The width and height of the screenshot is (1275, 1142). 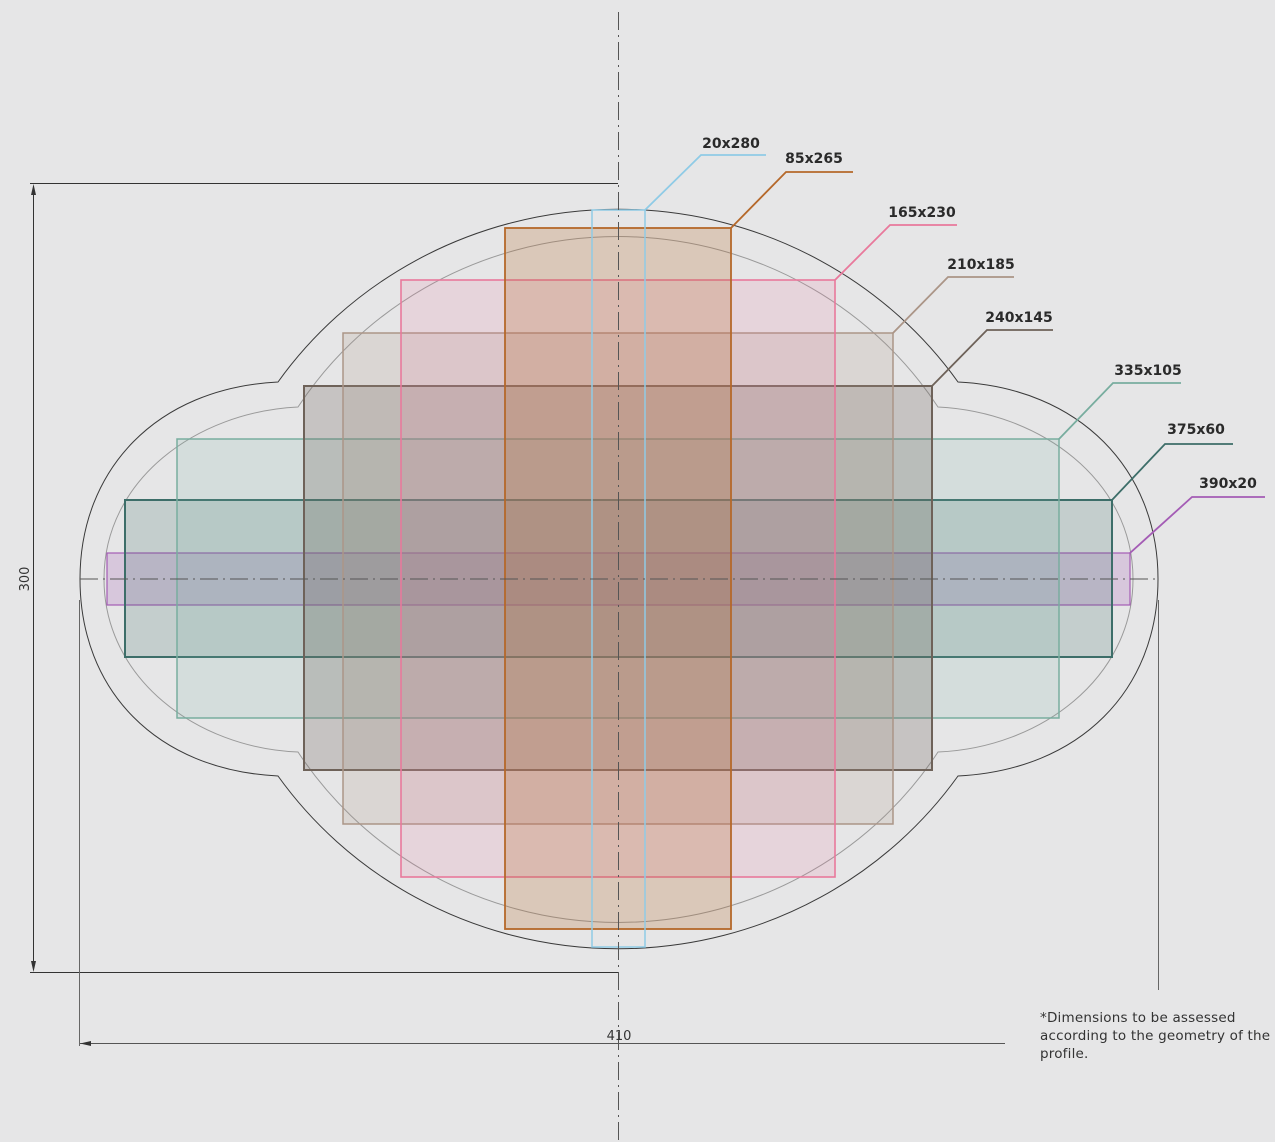 I want to click on width-dimension-value: 410, so click(x=619, y=1036).